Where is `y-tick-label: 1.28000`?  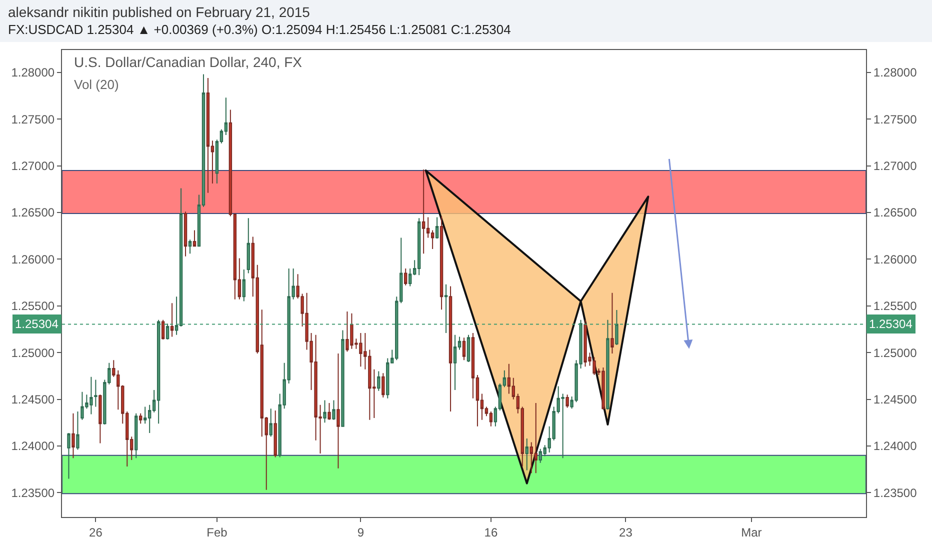 y-tick-label: 1.28000 is located at coordinates (33, 73).